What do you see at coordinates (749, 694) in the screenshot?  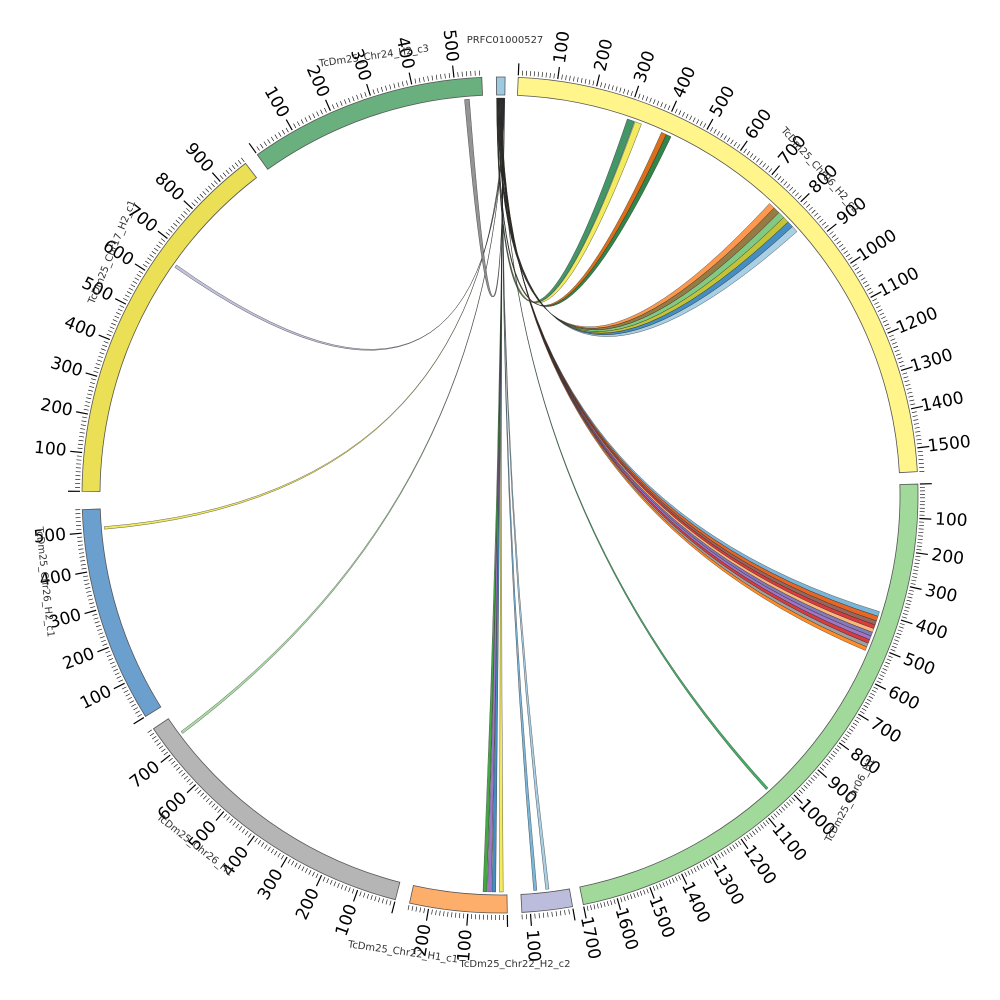 I see `segment-arc-tcdm25-chr06-h1` at bounding box center [749, 694].